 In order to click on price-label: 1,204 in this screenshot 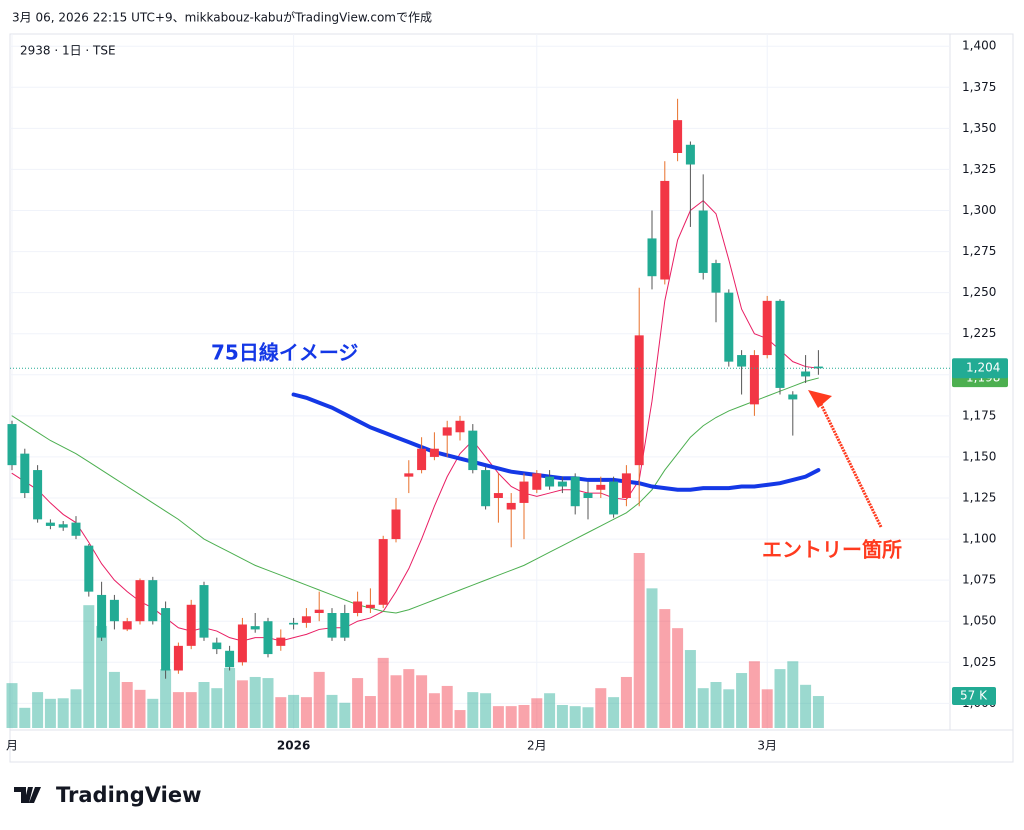, I will do `click(983, 368)`.